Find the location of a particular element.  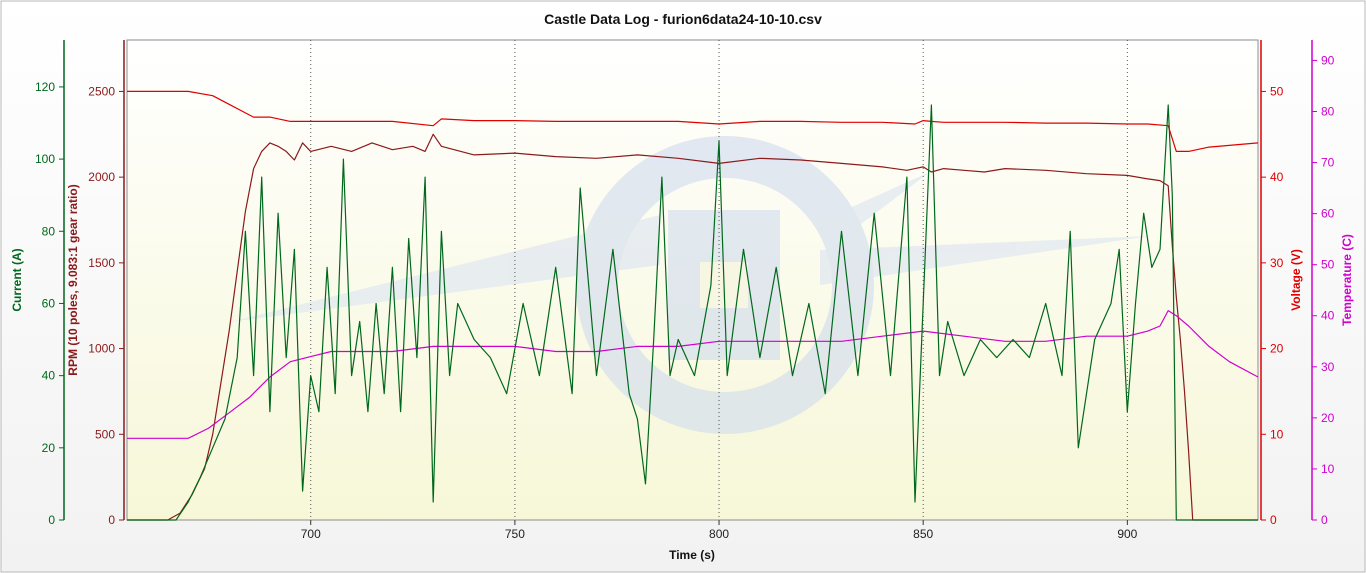

voltage-tick-label: 10 is located at coordinates (1277, 434).